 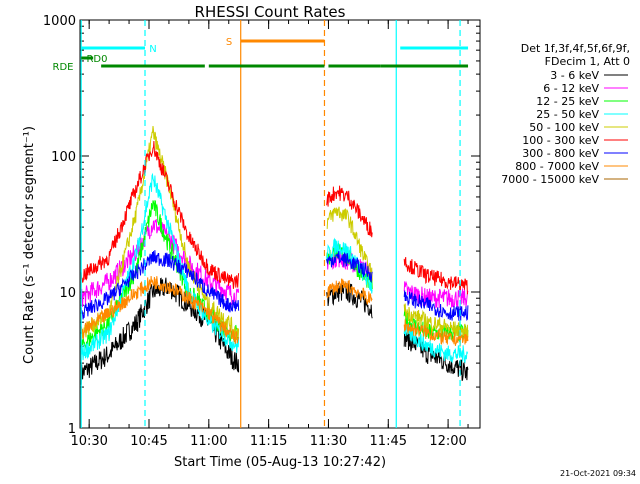 I want to click on x-axis-label: Start Time (05-Aug-13 10:27:42), so click(x=280, y=462).